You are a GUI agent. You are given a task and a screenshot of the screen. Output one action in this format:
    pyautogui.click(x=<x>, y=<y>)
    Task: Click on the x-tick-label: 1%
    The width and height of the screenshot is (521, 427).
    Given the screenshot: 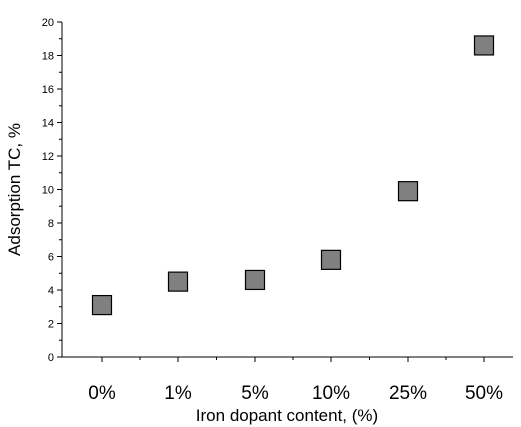 What is the action you would take?
    pyautogui.click(x=178, y=393)
    